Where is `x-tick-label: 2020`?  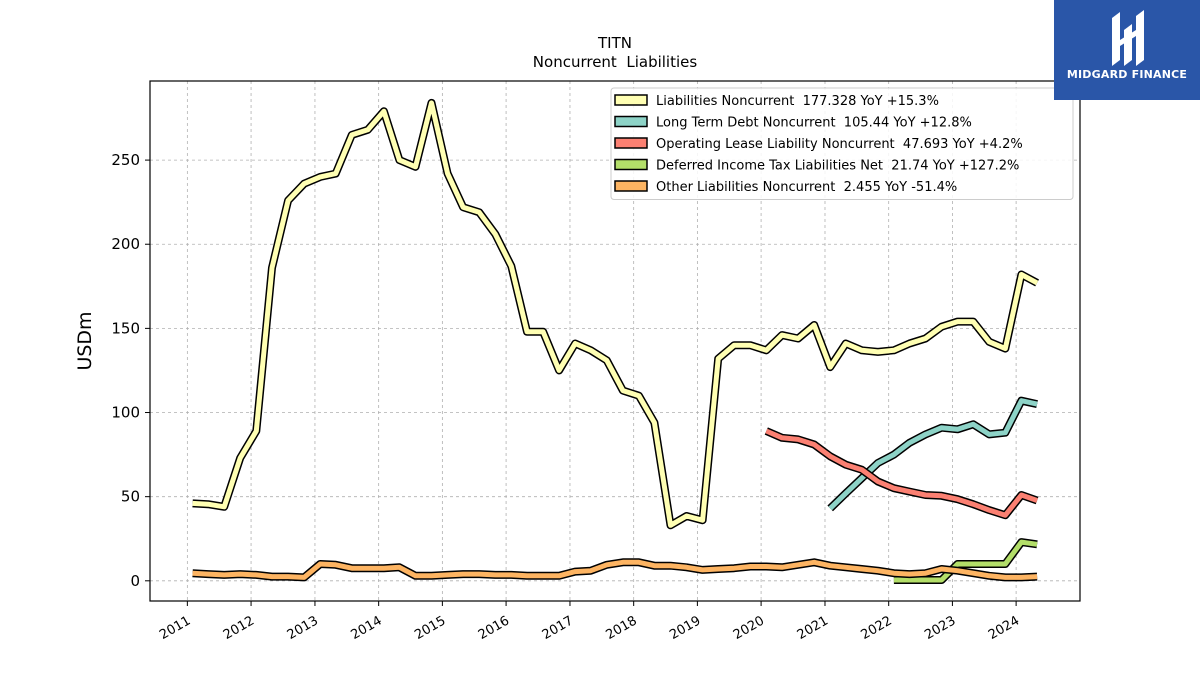
x-tick-label: 2020 is located at coordinates (749, 628).